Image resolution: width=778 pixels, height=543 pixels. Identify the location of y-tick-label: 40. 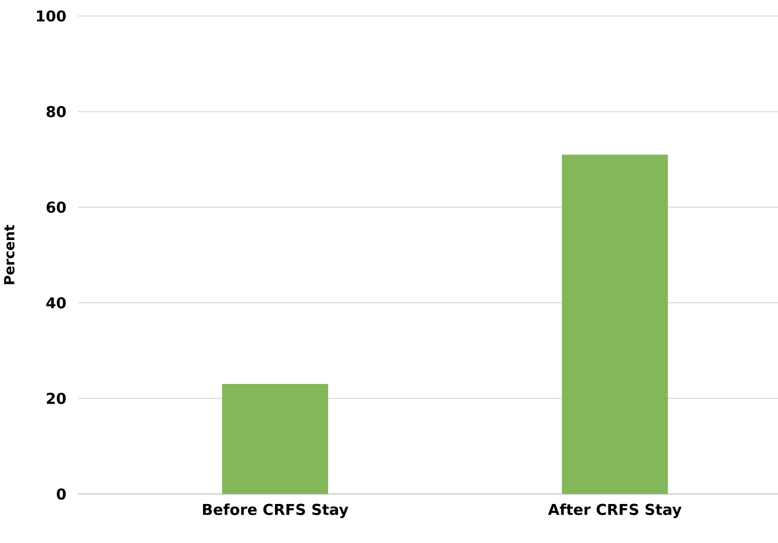
(56, 302).